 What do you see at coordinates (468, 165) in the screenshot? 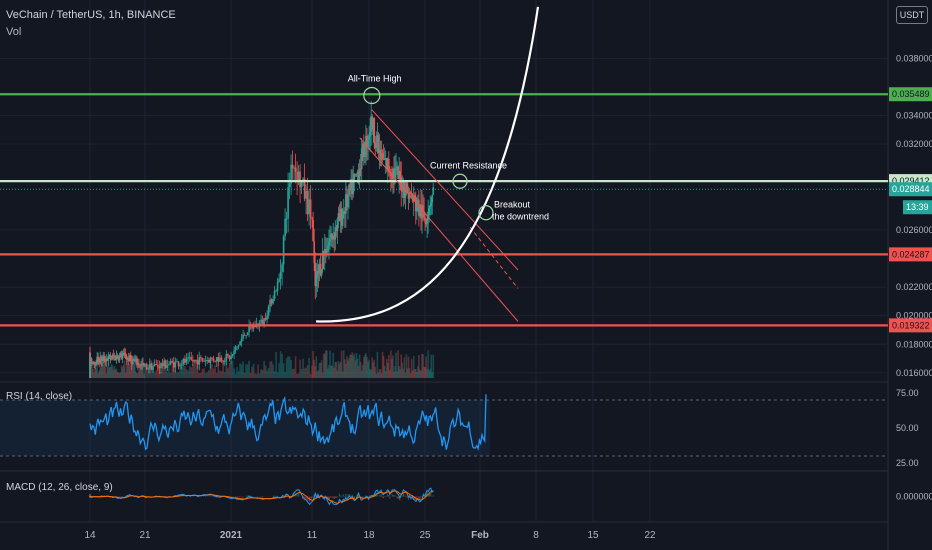
I see `annotation-resistance: Current Resistance` at bounding box center [468, 165].